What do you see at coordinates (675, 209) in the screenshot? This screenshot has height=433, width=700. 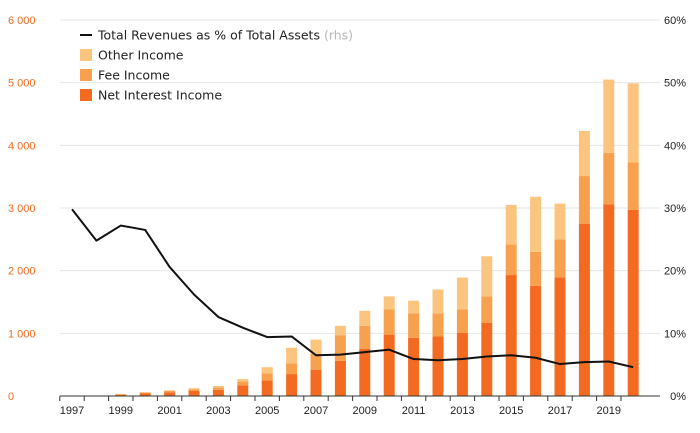 I see `y-right-tick-label: 30%` at bounding box center [675, 209].